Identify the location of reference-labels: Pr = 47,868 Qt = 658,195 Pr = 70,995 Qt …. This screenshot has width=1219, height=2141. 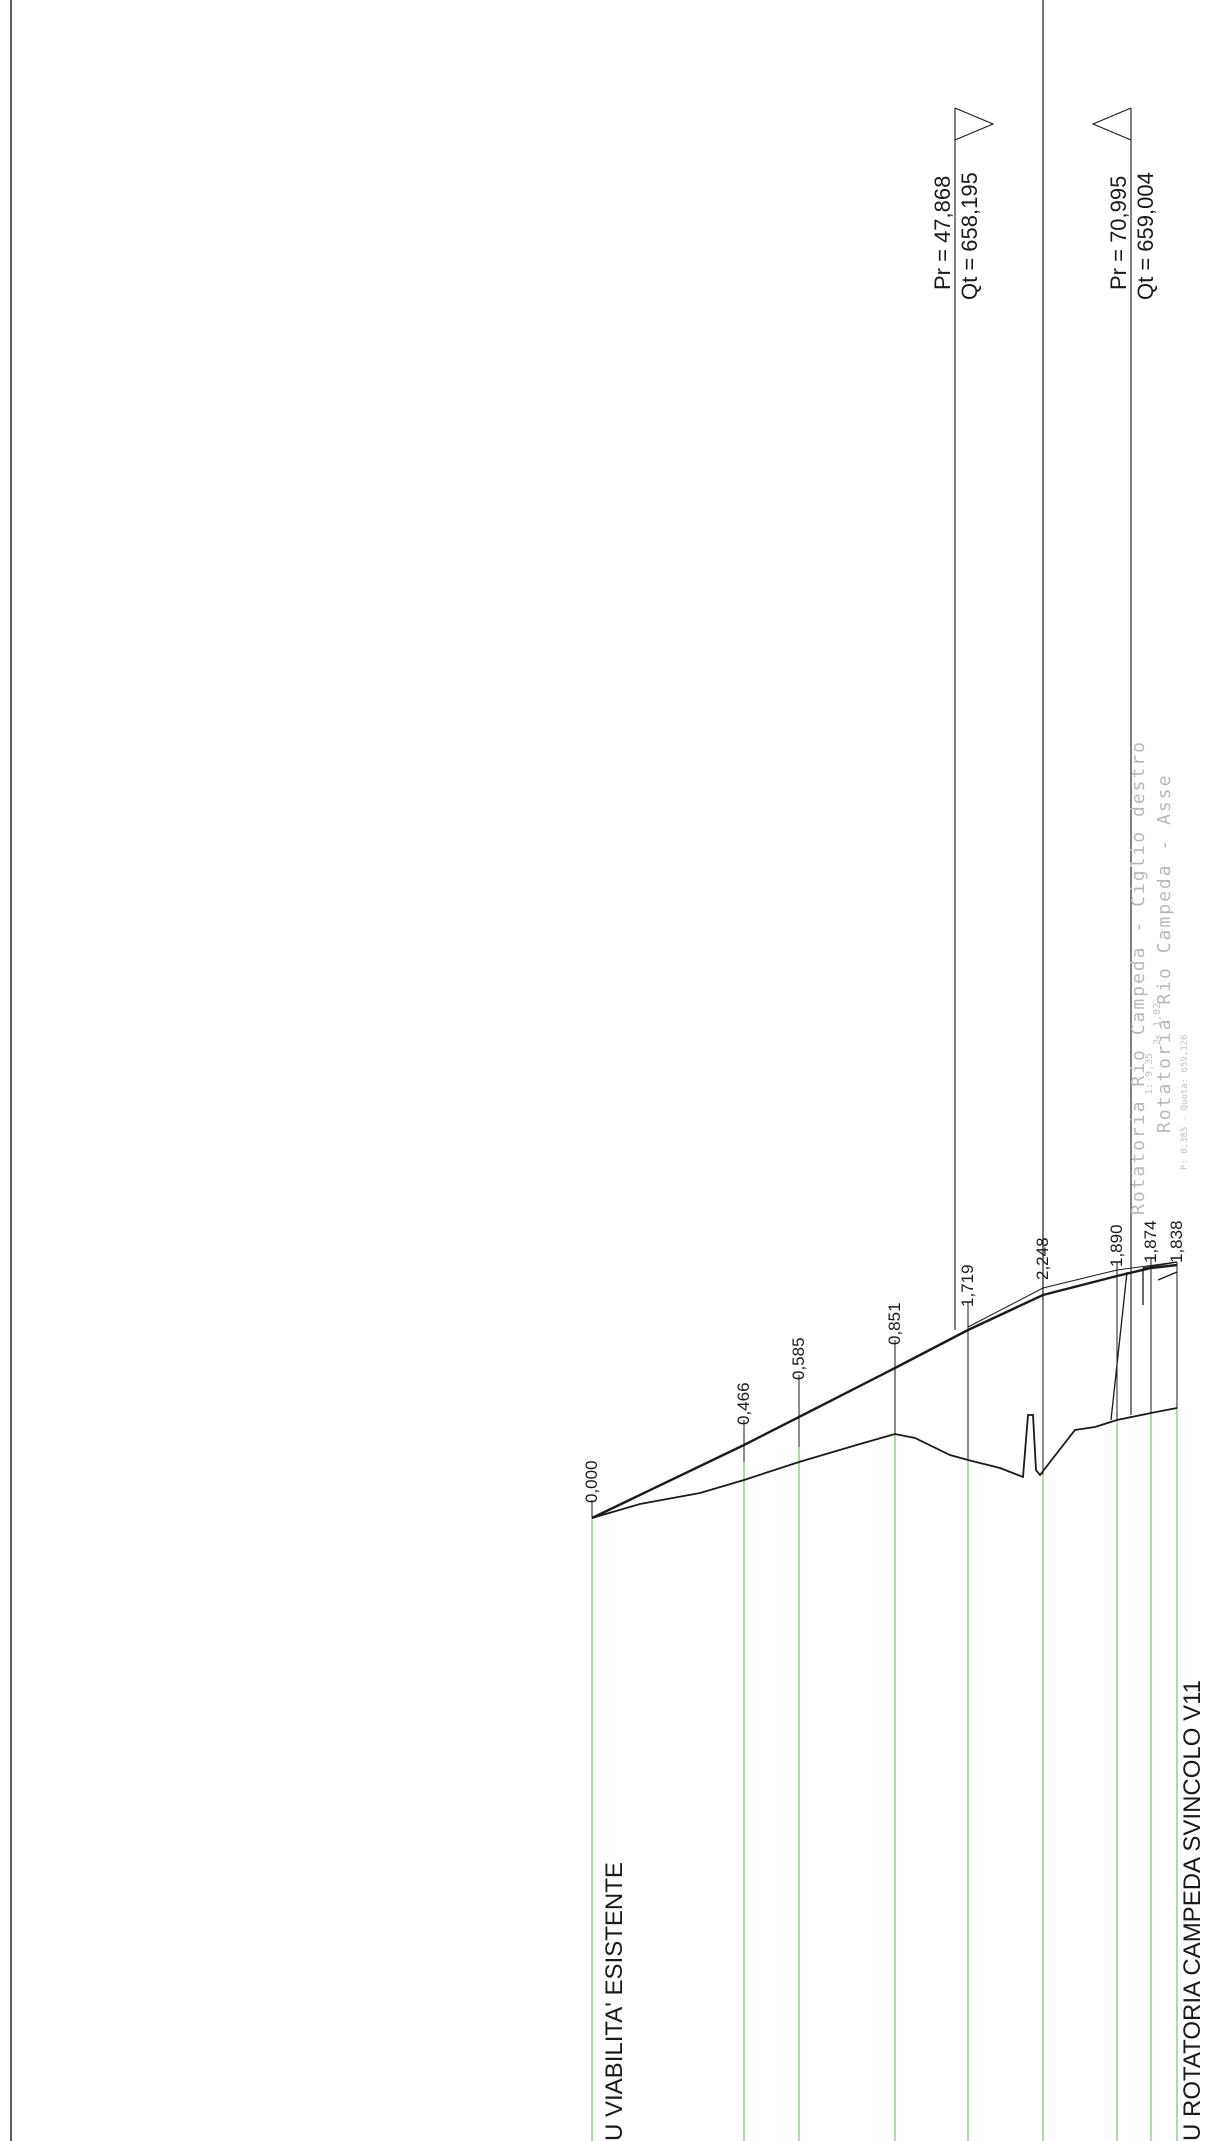
(1044, 236).